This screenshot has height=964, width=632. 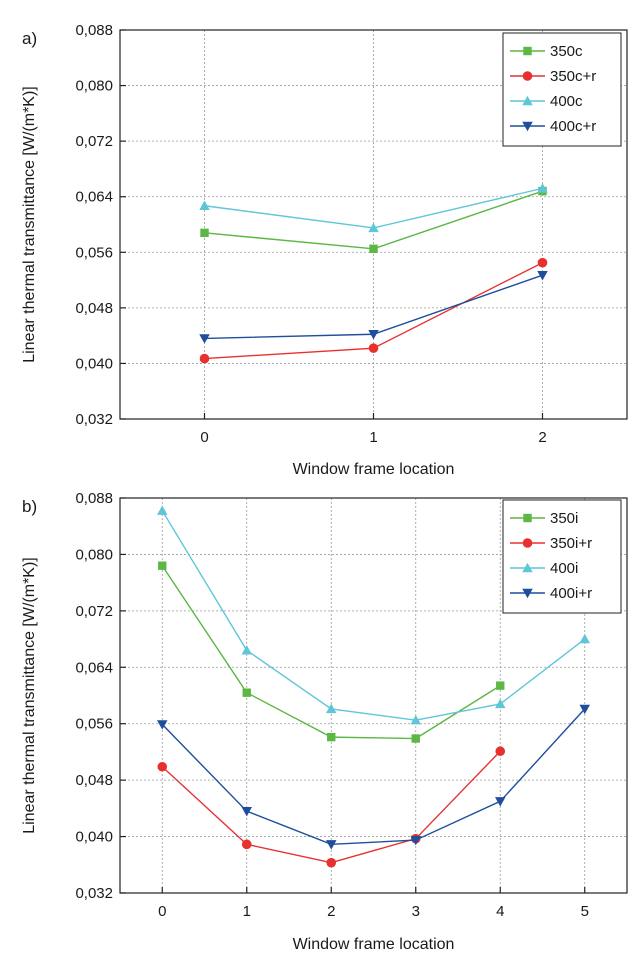 I want to click on panel-label: a), so click(x=29, y=38).